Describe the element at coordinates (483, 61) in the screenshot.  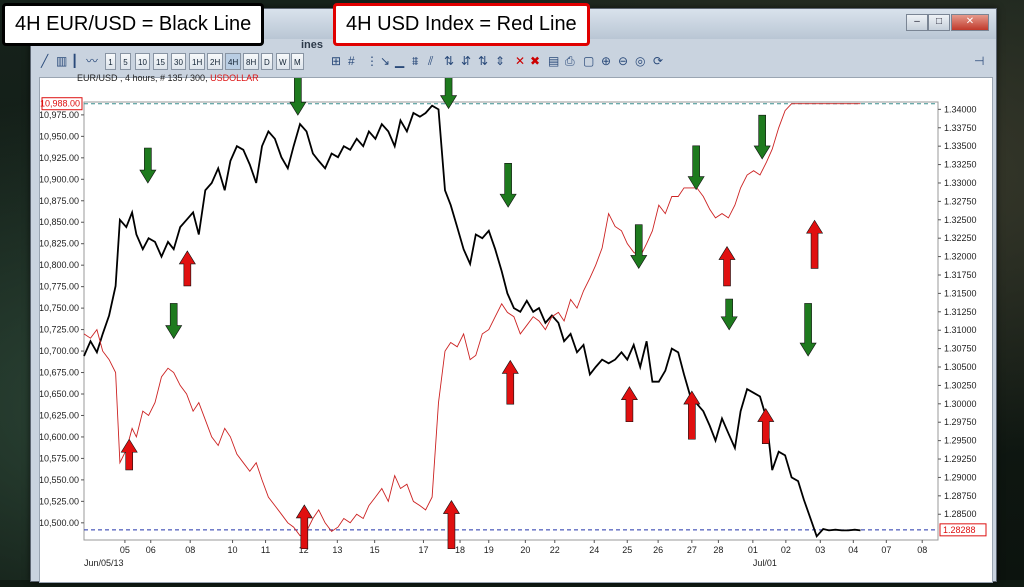
I see `shift-chart-icon: ⇅` at that location.